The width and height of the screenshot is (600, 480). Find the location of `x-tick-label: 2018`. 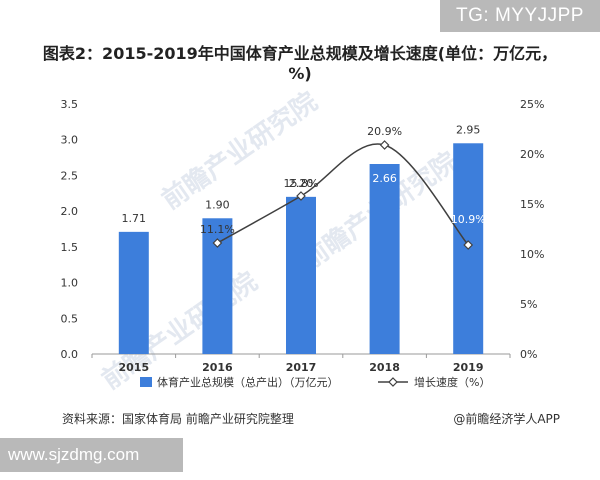

x-tick-label: 2018 is located at coordinates (384, 367).